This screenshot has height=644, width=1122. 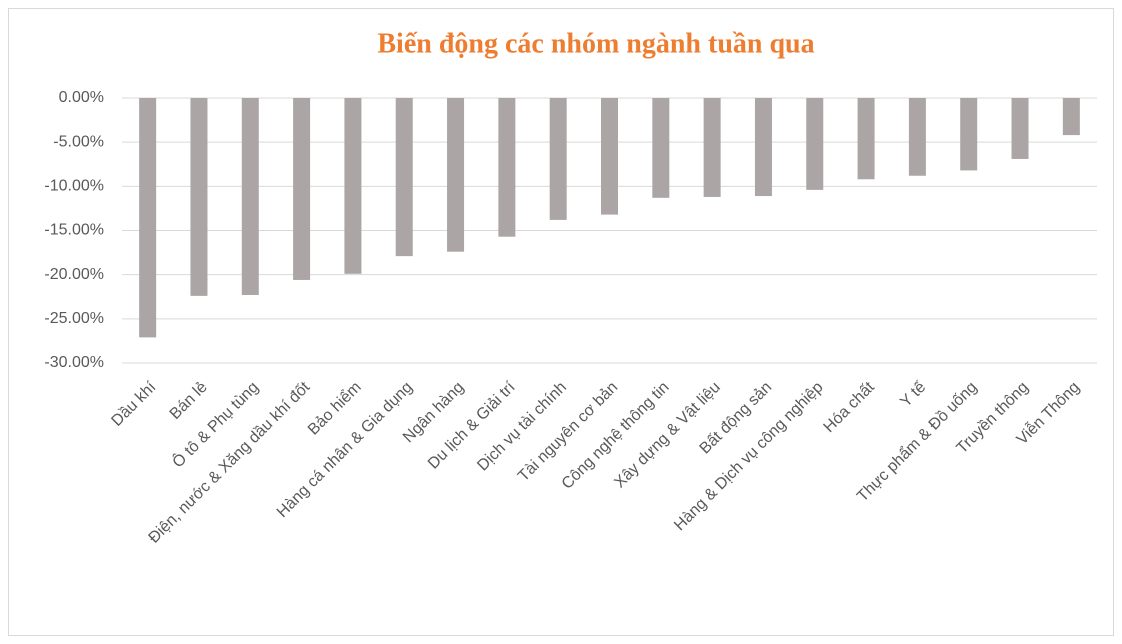 What do you see at coordinates (74, 230) in the screenshot?
I see `y-tick-label: -15.00%` at bounding box center [74, 230].